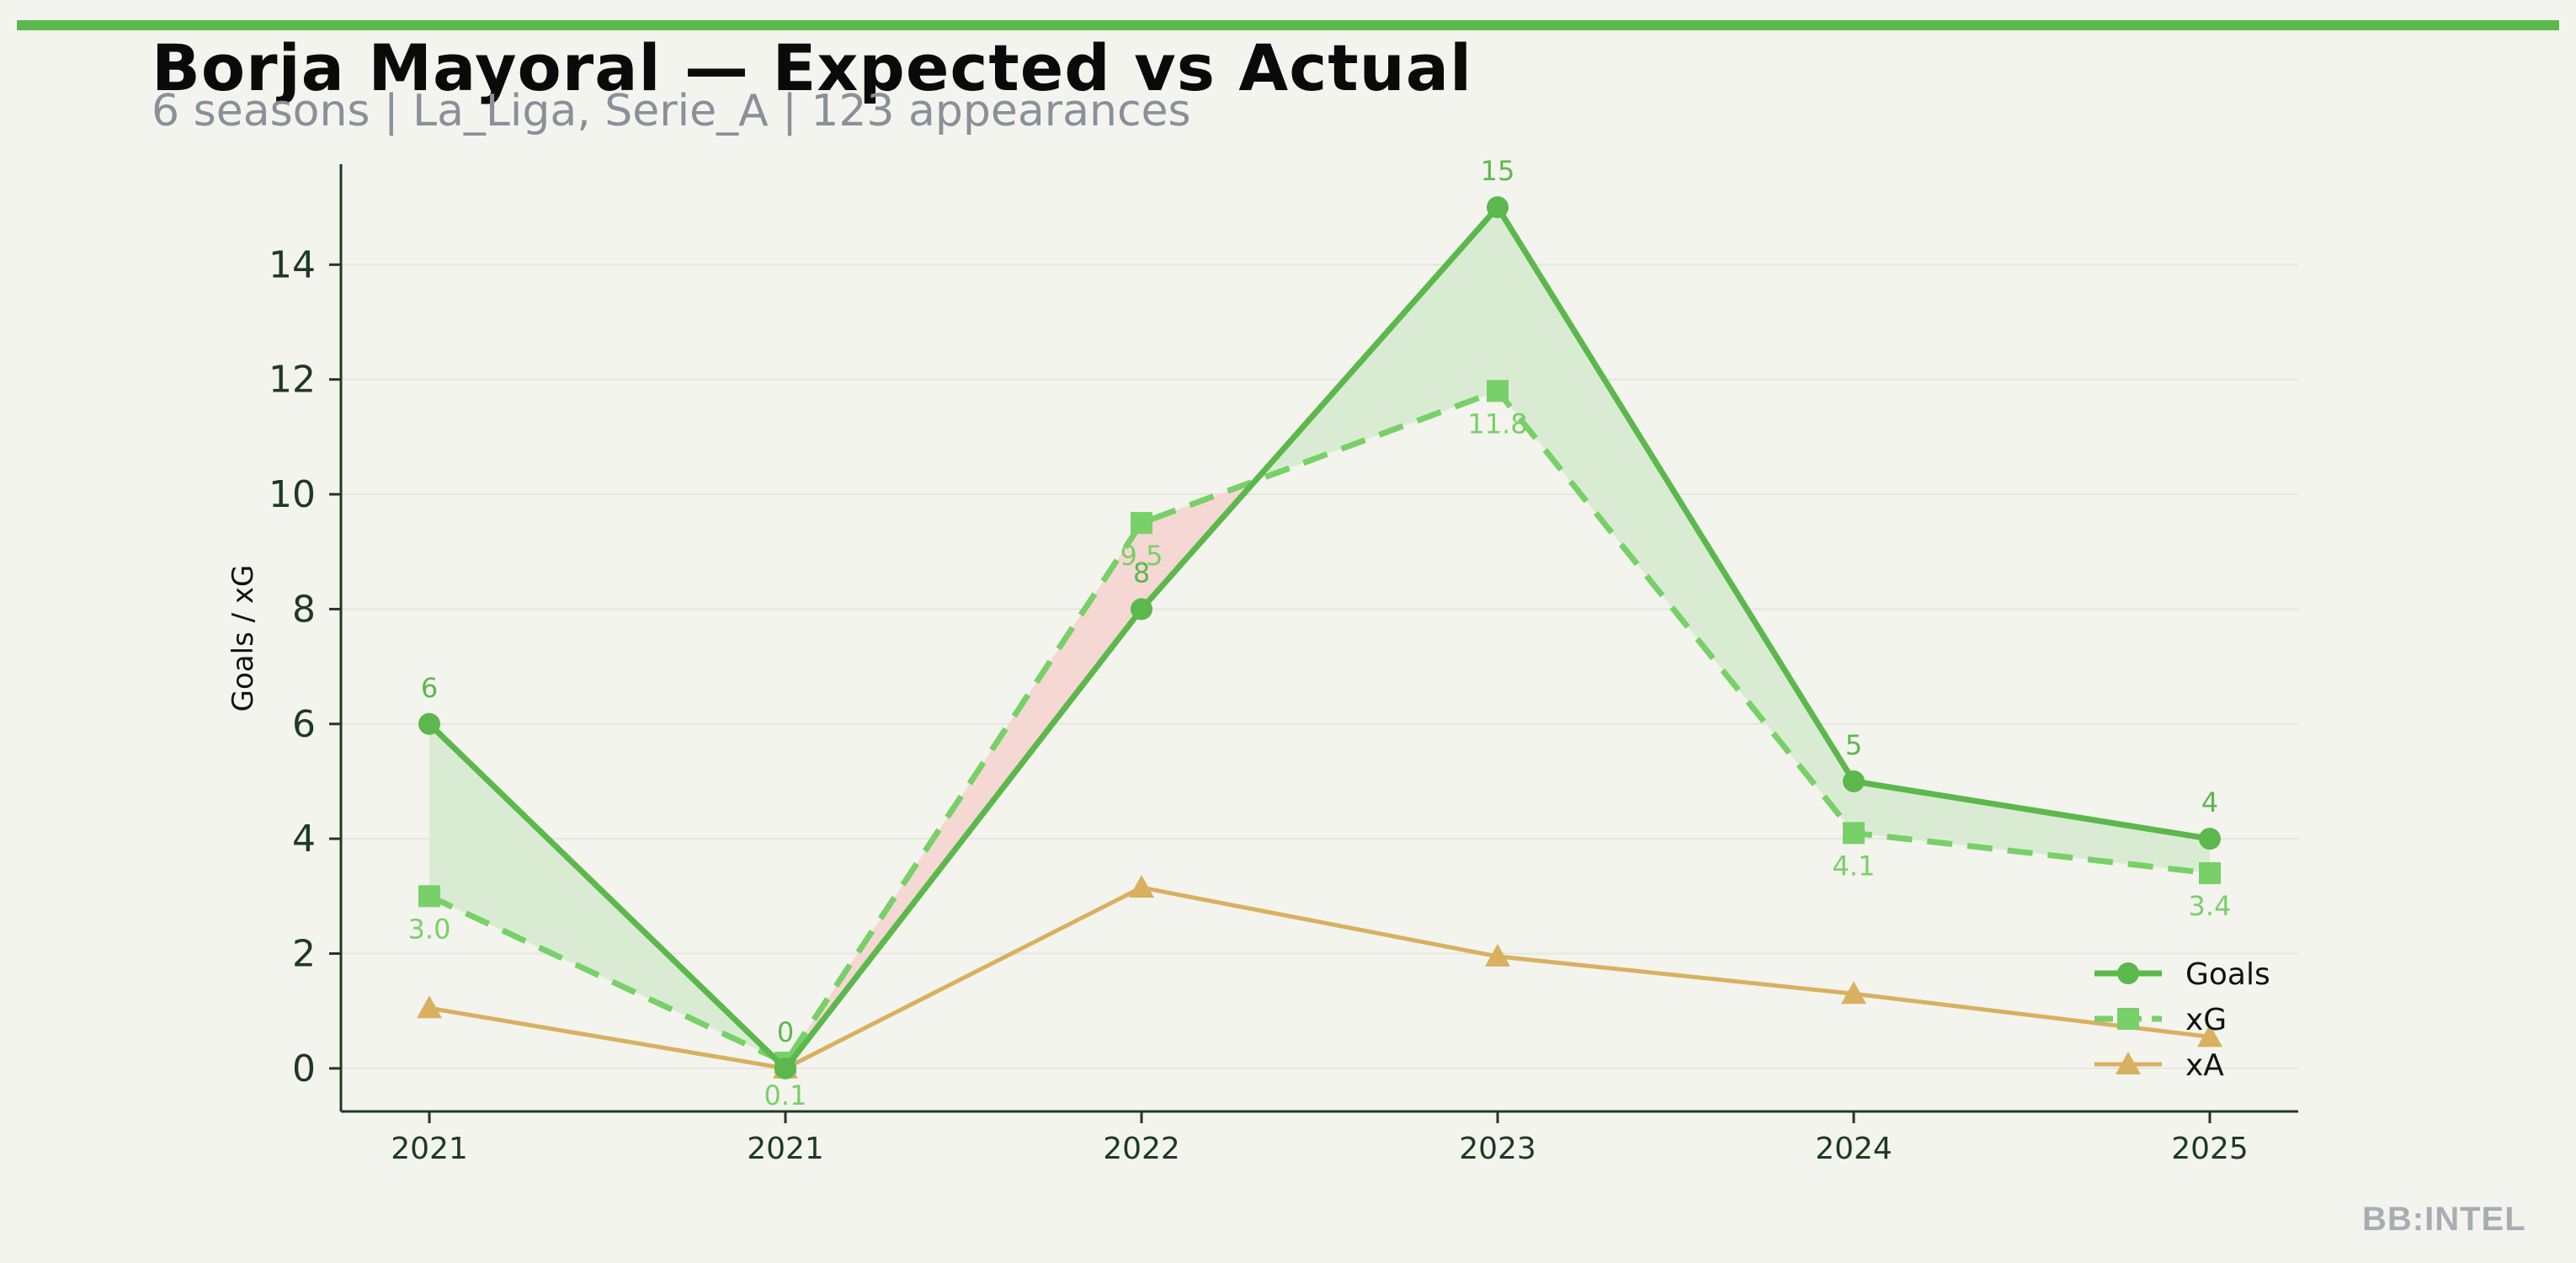  What do you see at coordinates (304, 724) in the screenshot?
I see `y-tick-label: 6` at bounding box center [304, 724].